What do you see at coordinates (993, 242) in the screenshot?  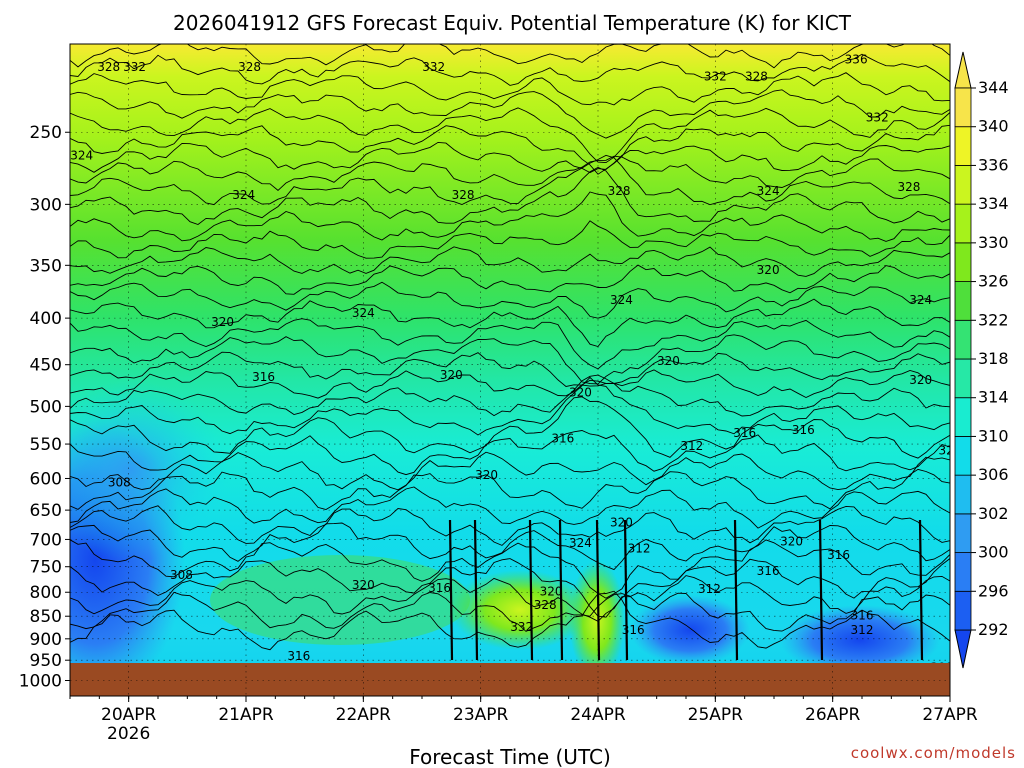 I see `colorbar-label: 330` at bounding box center [993, 242].